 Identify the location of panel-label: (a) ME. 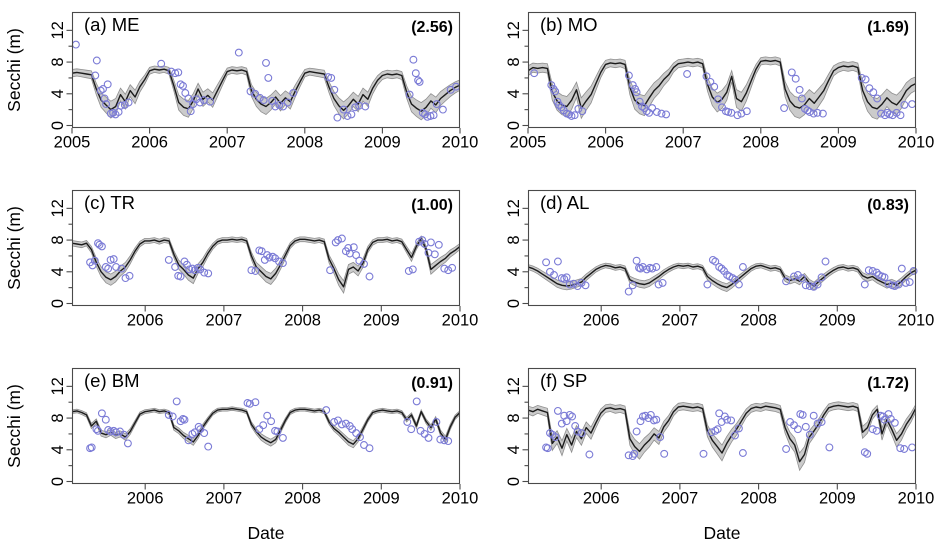
(112, 24).